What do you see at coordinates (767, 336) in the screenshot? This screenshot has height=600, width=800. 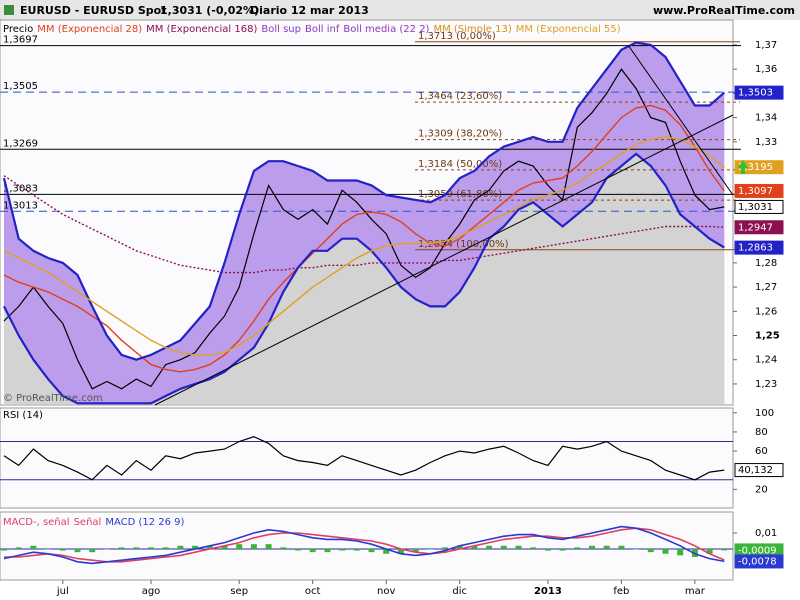 I see `y-tick-label: 1,25` at bounding box center [767, 336].